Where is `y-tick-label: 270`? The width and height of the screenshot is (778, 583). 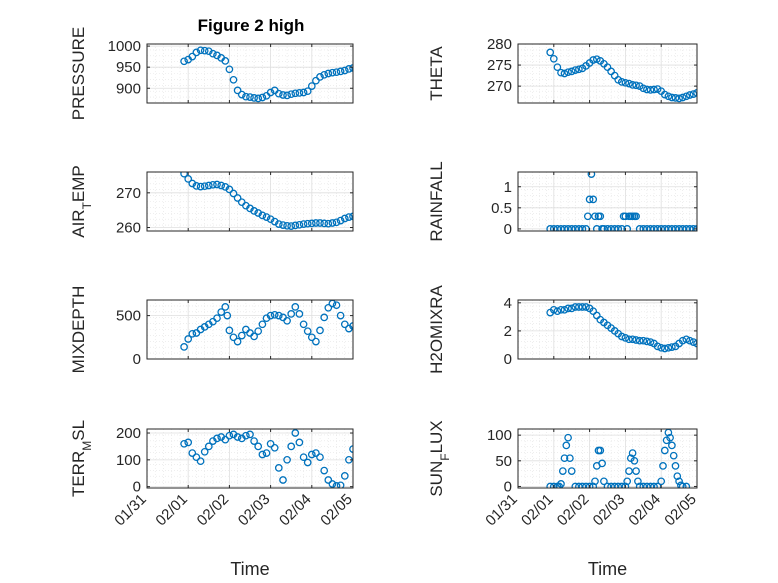 y-tick-label: 270 is located at coordinates (499, 86).